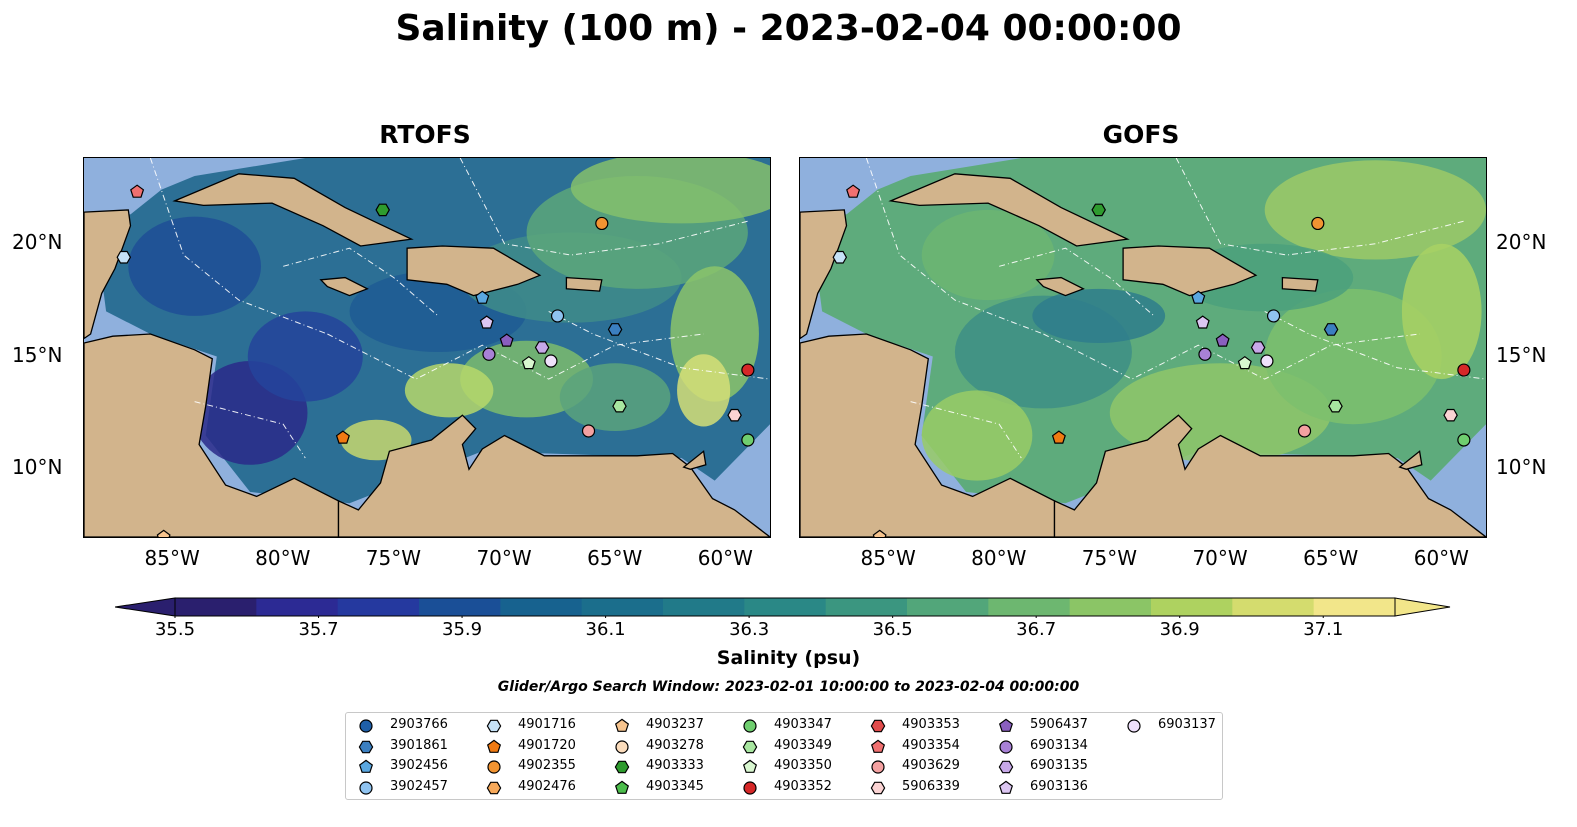 Image resolution: width=1577 pixels, height=827 pixels. Describe the element at coordinates (931, 786) in the screenshot. I see `legend-label: 5906339` at that location.